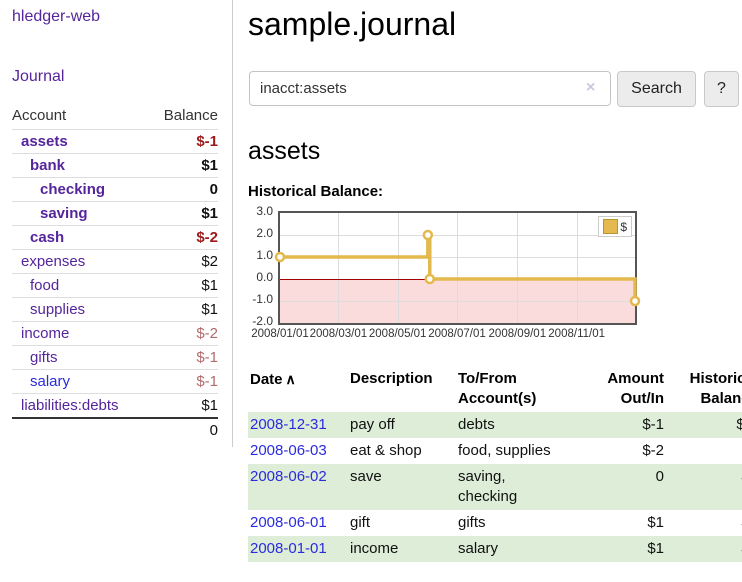 The width and height of the screenshot is (742, 582). I want to click on help-button: ?, so click(721, 89).